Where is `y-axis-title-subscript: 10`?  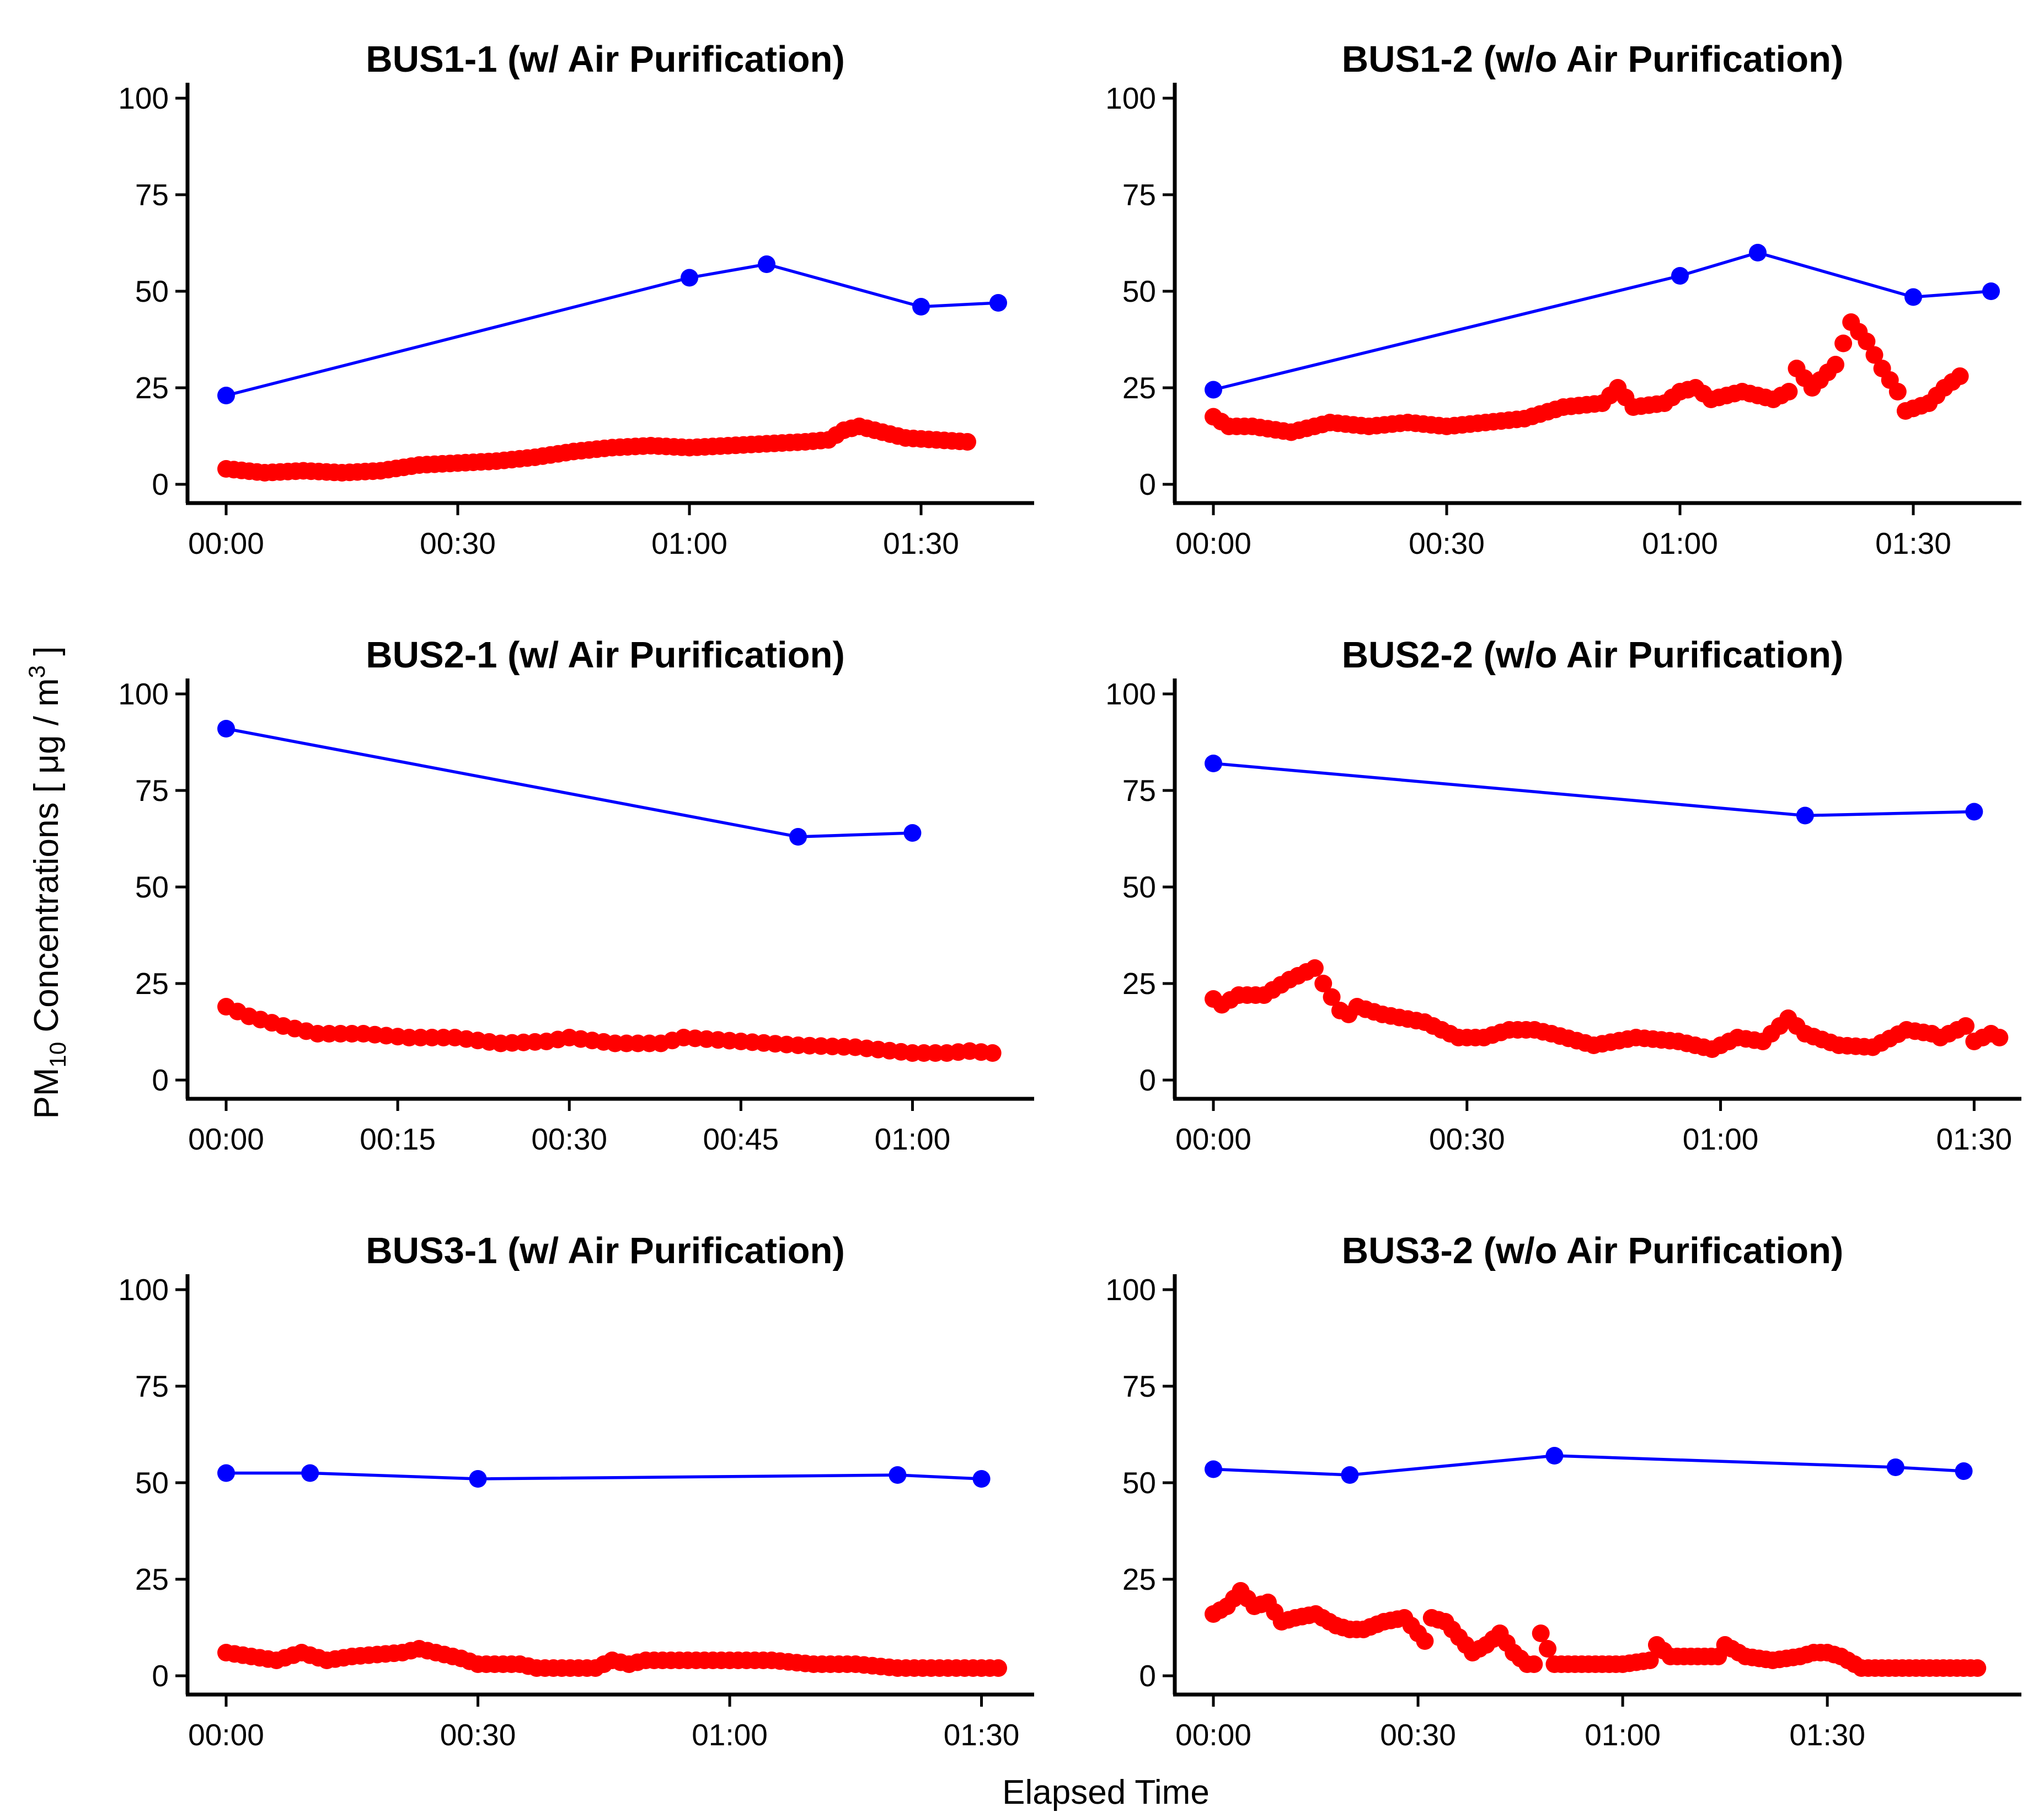 y-axis-title-subscript: 10 is located at coordinates (58, 1055).